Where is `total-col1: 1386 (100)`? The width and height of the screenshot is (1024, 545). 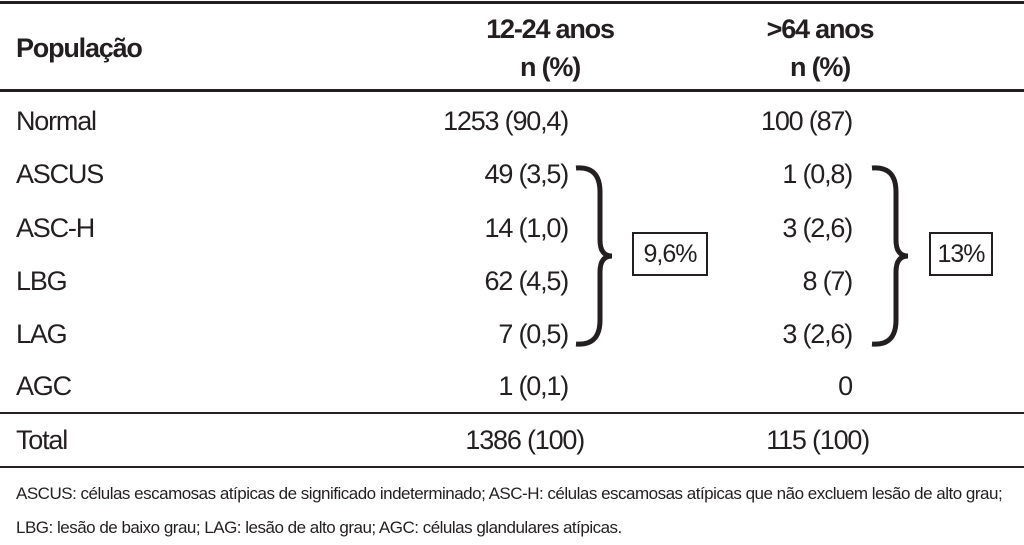 total-col1: 1386 (100) is located at coordinates (525, 440).